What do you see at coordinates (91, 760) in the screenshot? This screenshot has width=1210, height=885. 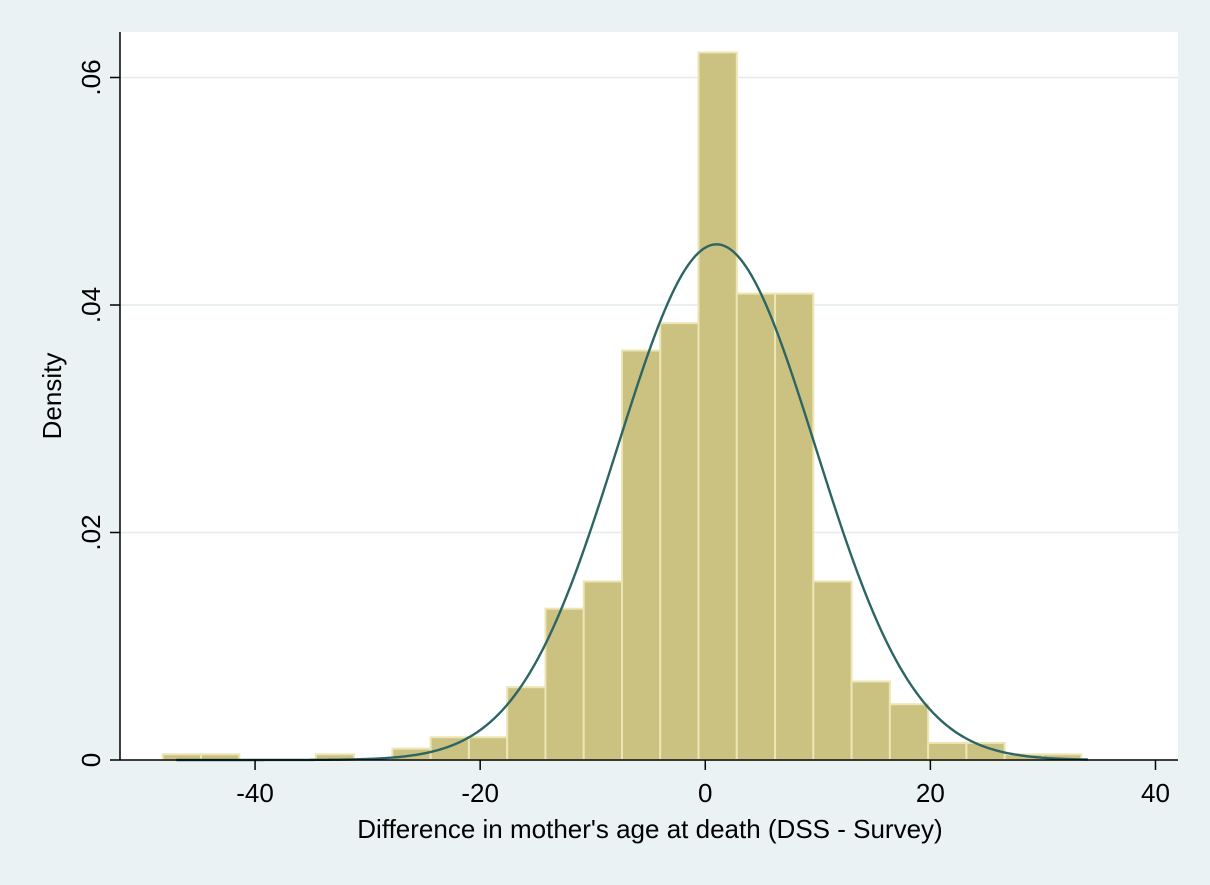 I see `y-tick-label: 0` at bounding box center [91, 760].